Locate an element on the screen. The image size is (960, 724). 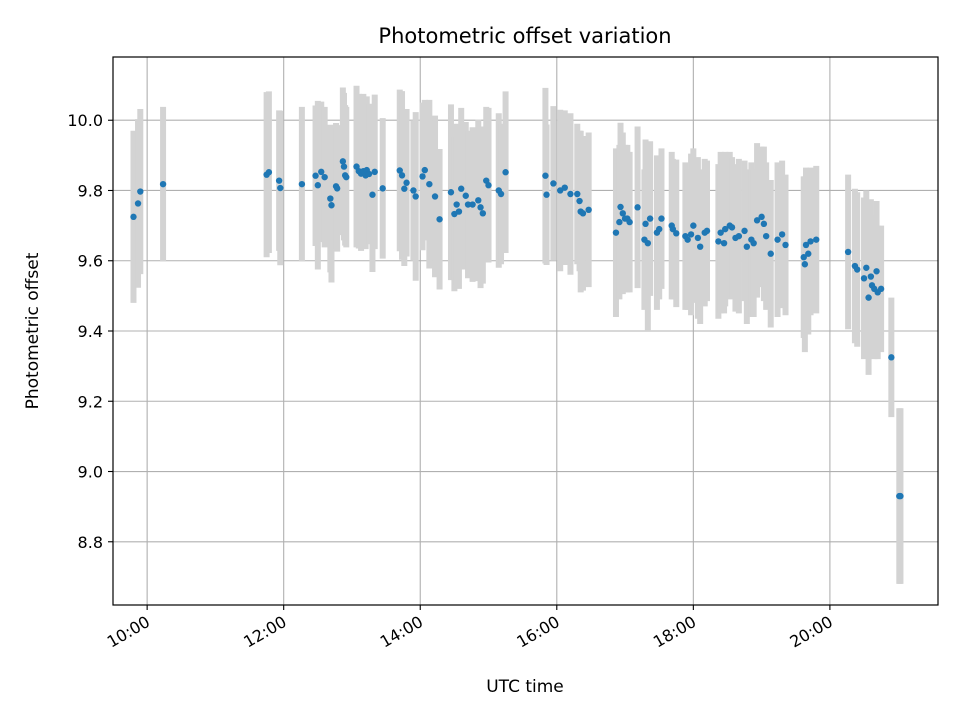
y-tick-label: 9.4 is located at coordinates (90, 331).